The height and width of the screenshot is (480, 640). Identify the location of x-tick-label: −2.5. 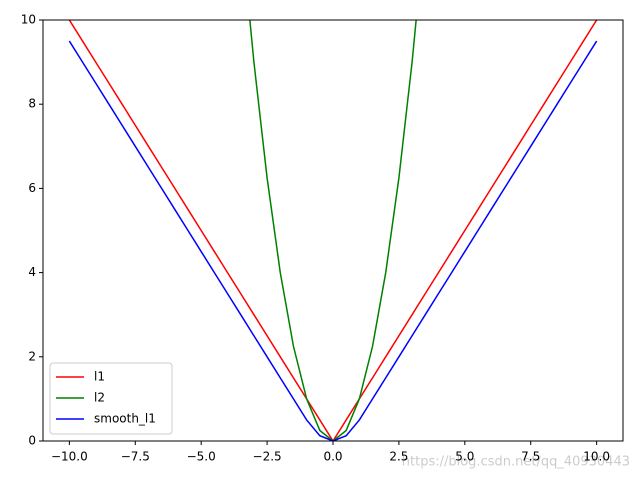
(267, 457).